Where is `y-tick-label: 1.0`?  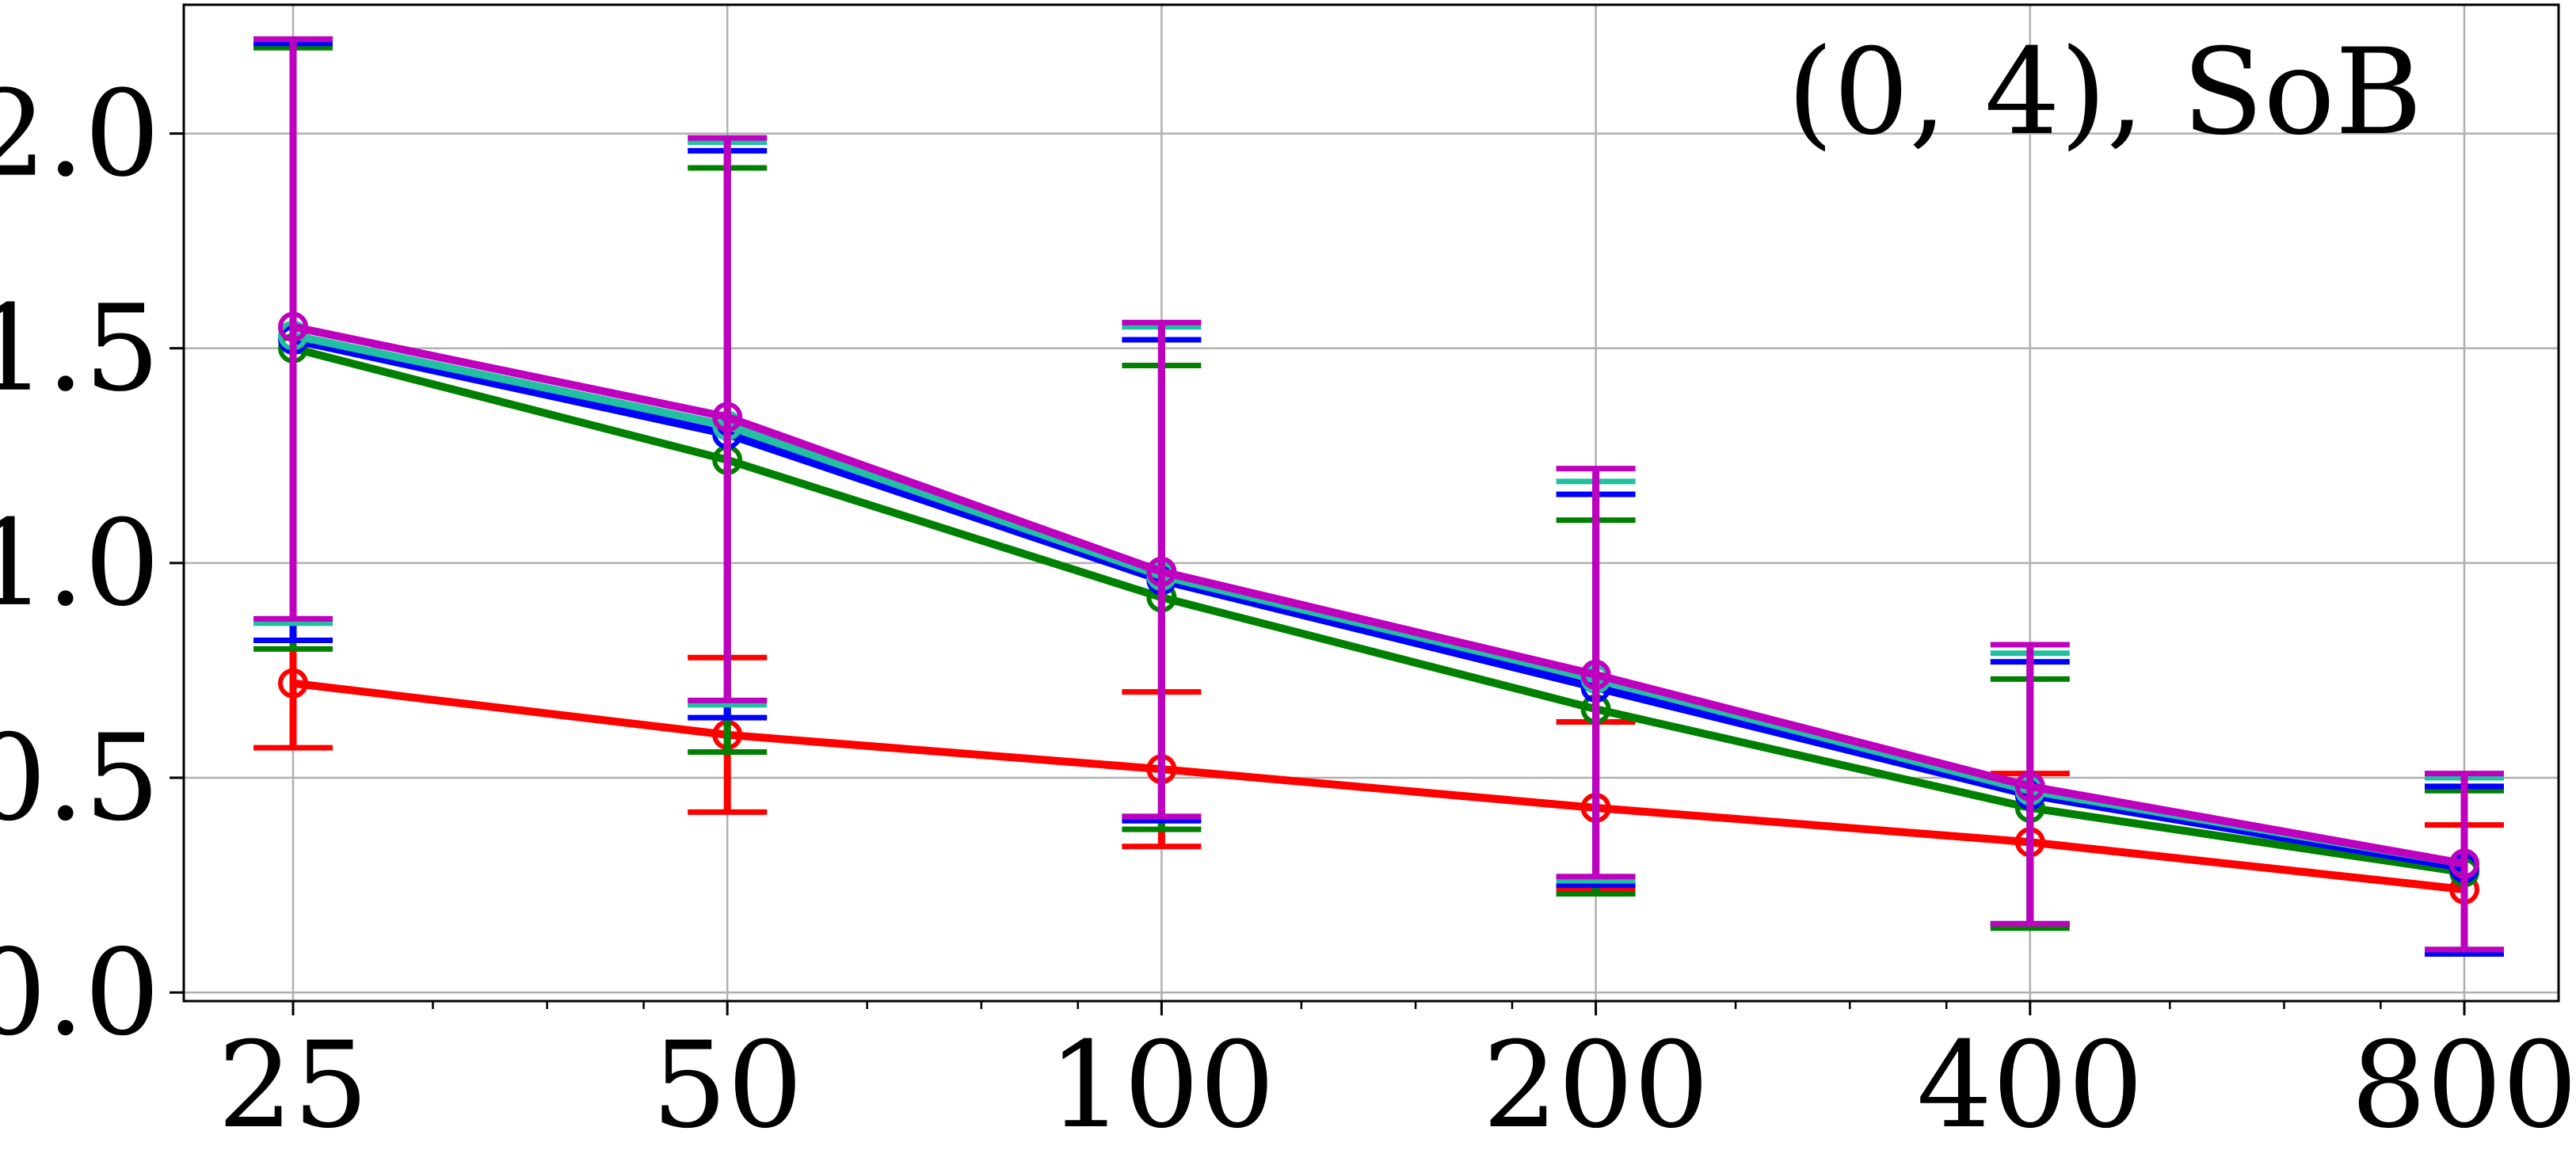 y-tick-label: 1.0 is located at coordinates (80, 564).